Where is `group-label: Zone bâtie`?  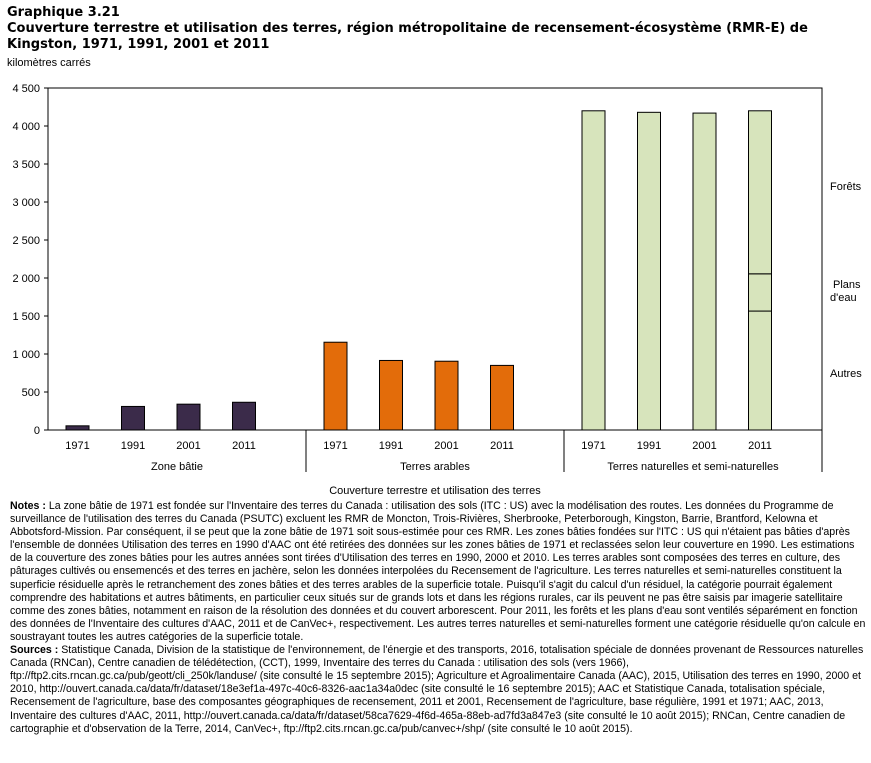 group-label: Zone bâtie is located at coordinates (177, 467).